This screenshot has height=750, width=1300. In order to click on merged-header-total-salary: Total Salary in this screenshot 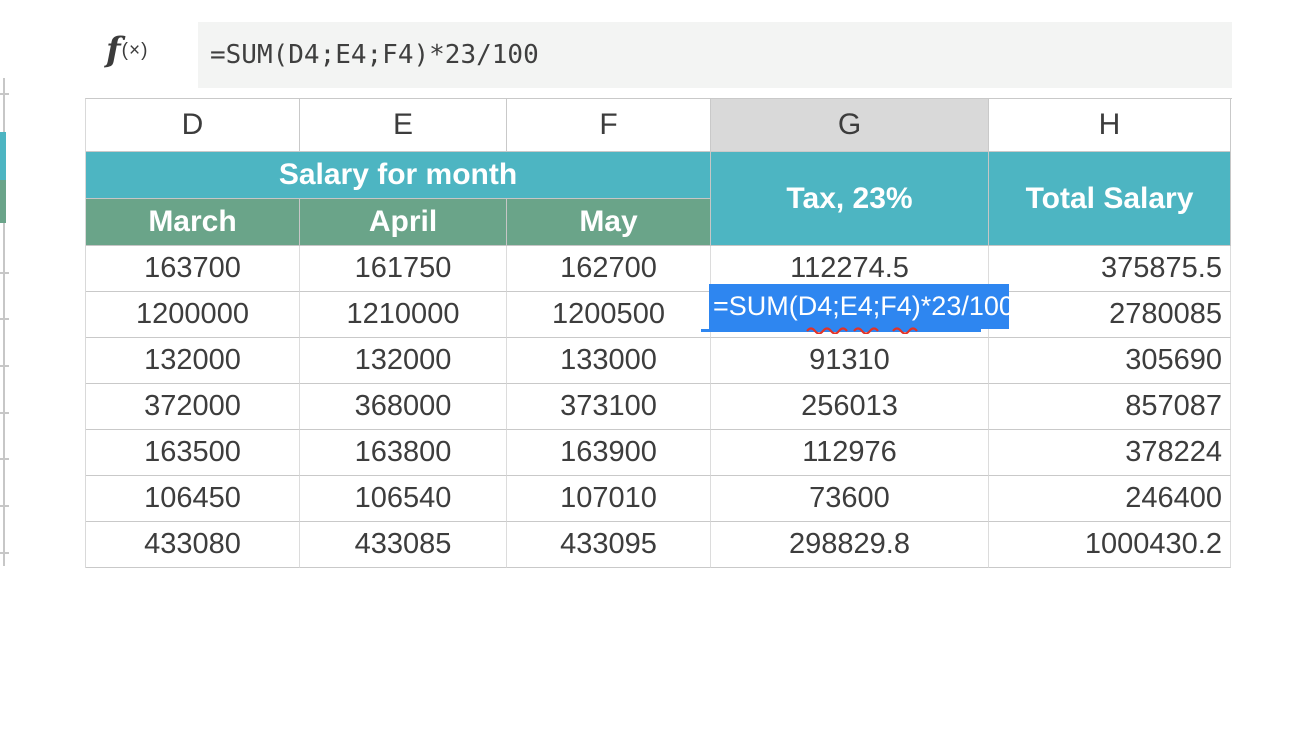, I will do `click(1110, 199)`.